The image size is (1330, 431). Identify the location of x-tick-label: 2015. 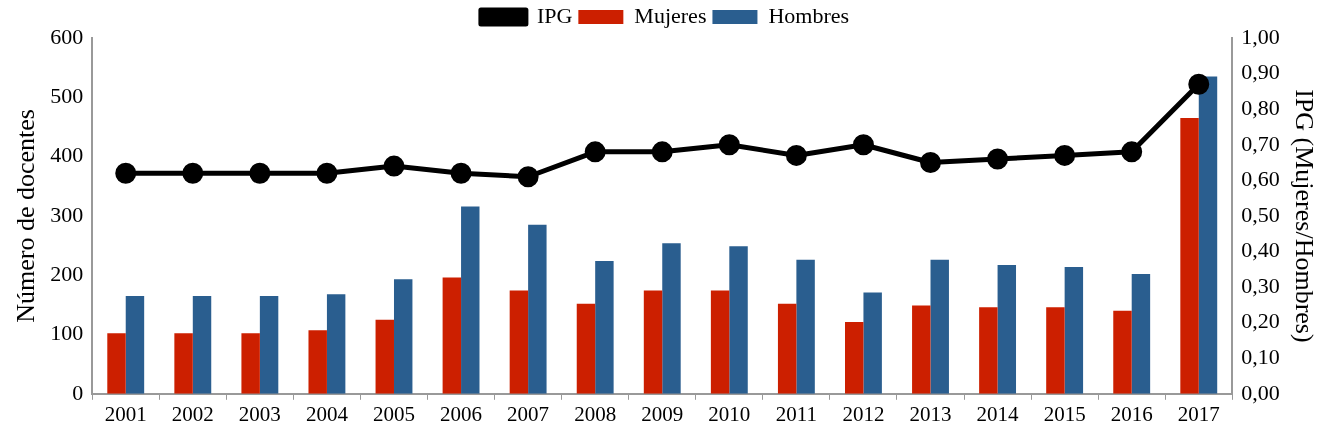
(1064, 413).